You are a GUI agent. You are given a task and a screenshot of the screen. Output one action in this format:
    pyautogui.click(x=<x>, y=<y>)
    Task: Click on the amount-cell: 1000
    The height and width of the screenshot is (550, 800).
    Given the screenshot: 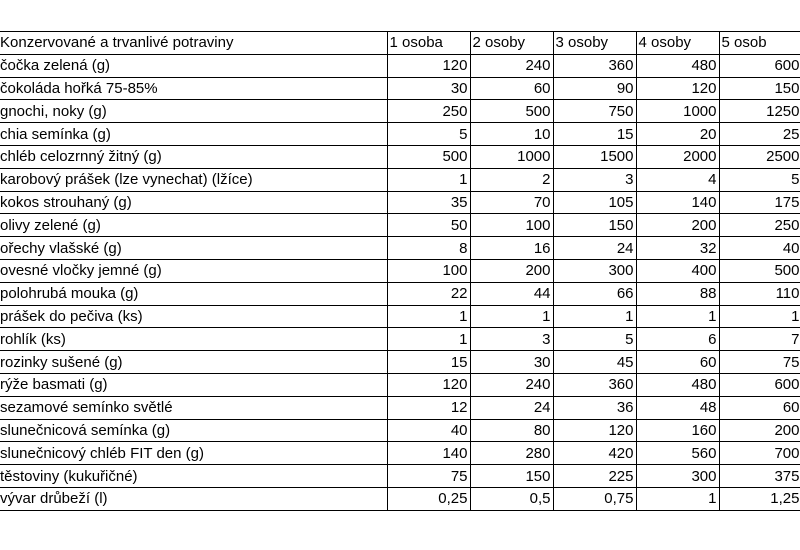 What is the action you would take?
    pyautogui.click(x=511, y=156)
    